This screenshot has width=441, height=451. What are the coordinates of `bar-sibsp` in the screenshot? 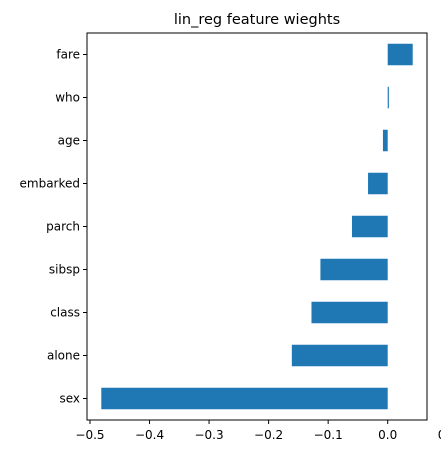 It's located at (354, 269).